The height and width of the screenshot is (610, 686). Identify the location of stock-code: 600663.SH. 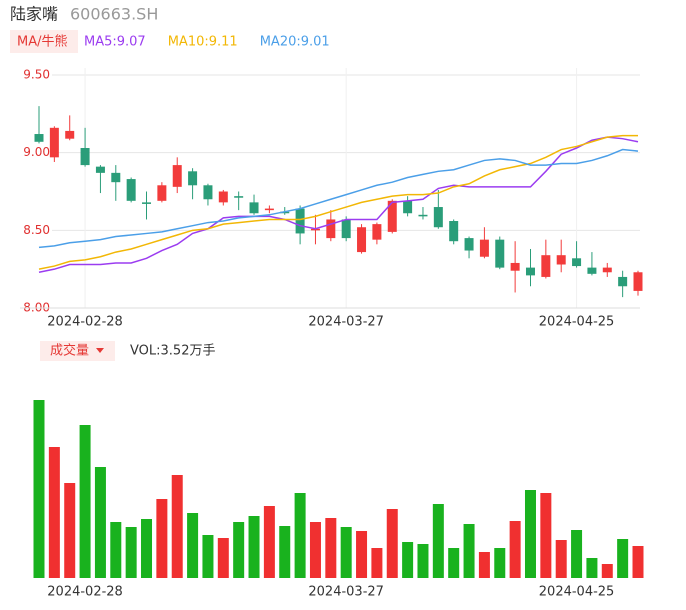
(114, 14).